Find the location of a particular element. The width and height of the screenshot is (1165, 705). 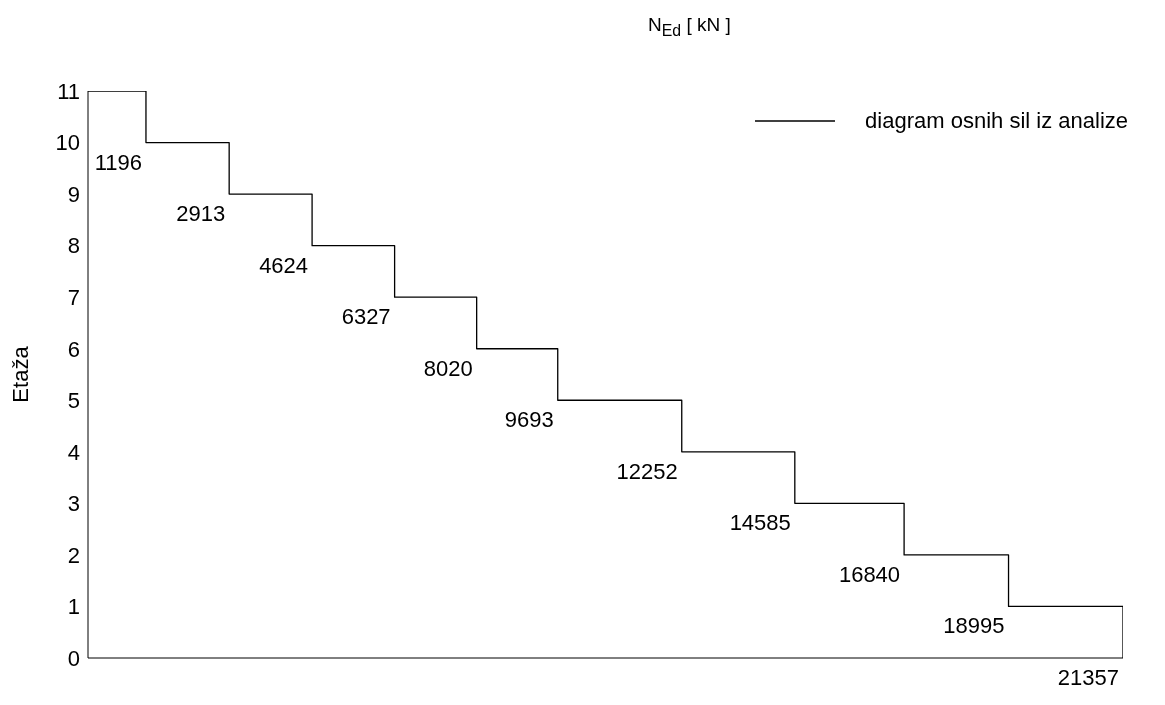

x-axis-title: N$_{Ed}$ [ kN ] is located at coordinates (689, 27).